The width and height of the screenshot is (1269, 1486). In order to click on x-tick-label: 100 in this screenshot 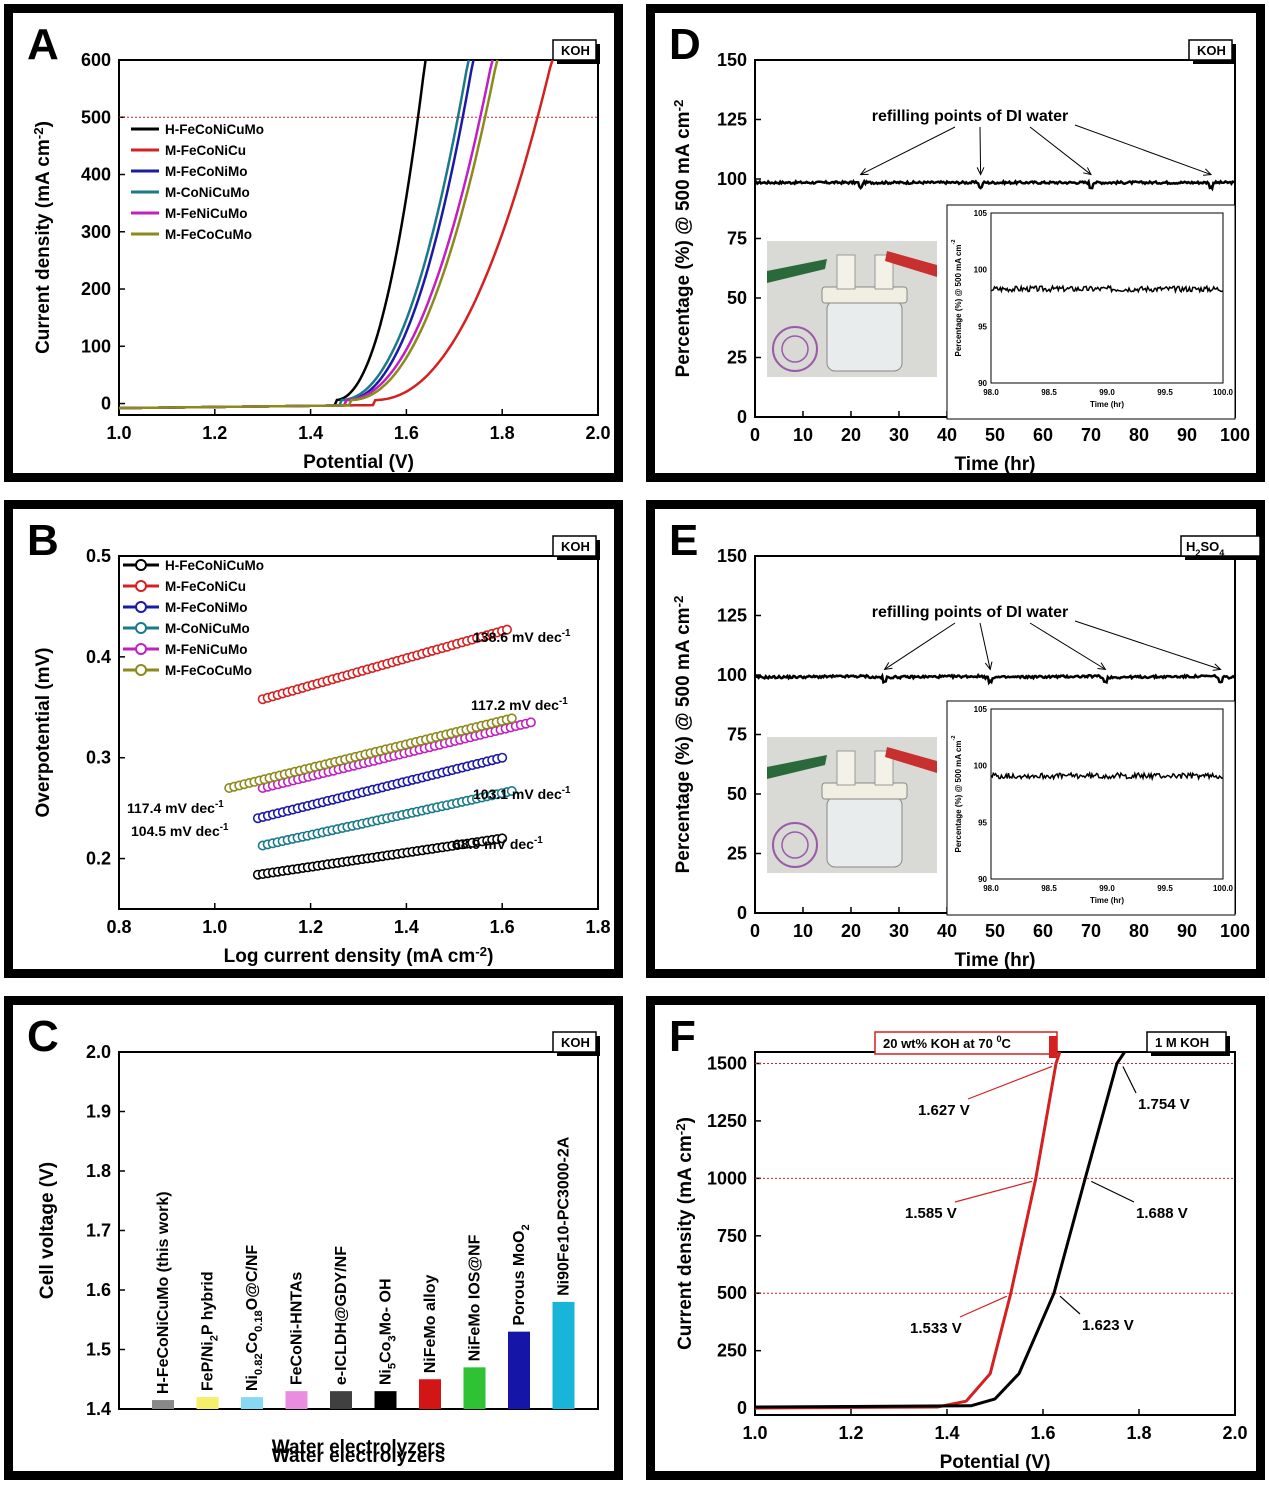, I will do `click(1235, 435)`.